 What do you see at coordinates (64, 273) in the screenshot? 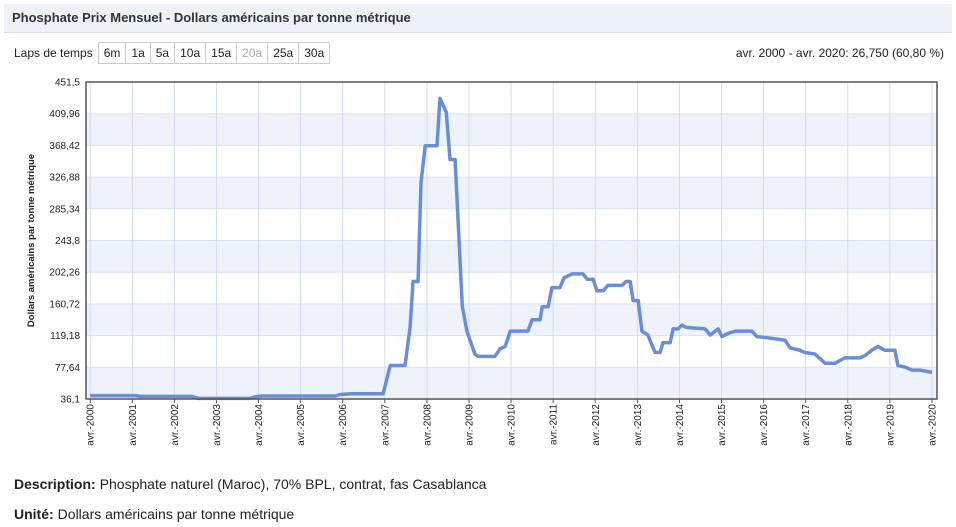
I see `y-tick-label: 202,26` at bounding box center [64, 273].